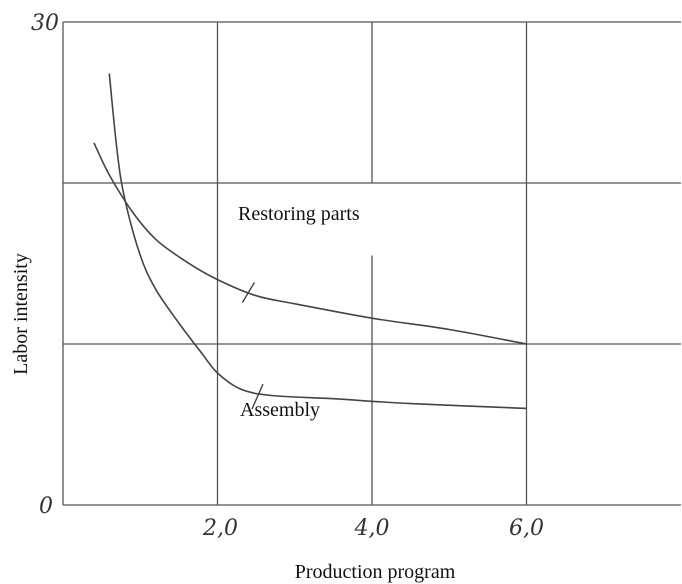 Image resolution: width=682 pixels, height=584 pixels. What do you see at coordinates (257, 396) in the screenshot?
I see `annotation-leader-assembly` at bounding box center [257, 396].